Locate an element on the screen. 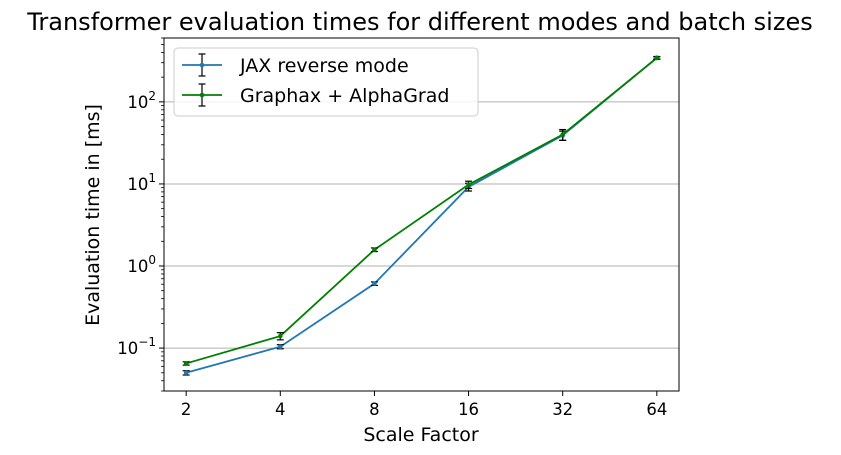 The image size is (841, 455). y-tick-label: 10¹ is located at coordinates (141, 182).